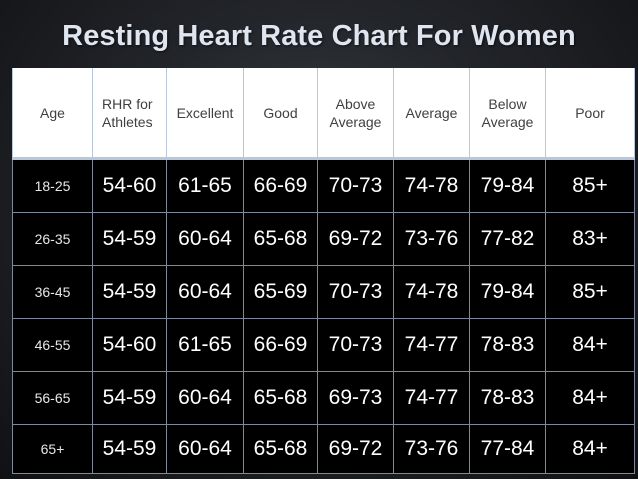 This screenshot has height=479, width=638. I want to click on table-row: 26-35 54-59 60-64 65-68 69-72 73-76 77-82 83+, so click(323, 239).